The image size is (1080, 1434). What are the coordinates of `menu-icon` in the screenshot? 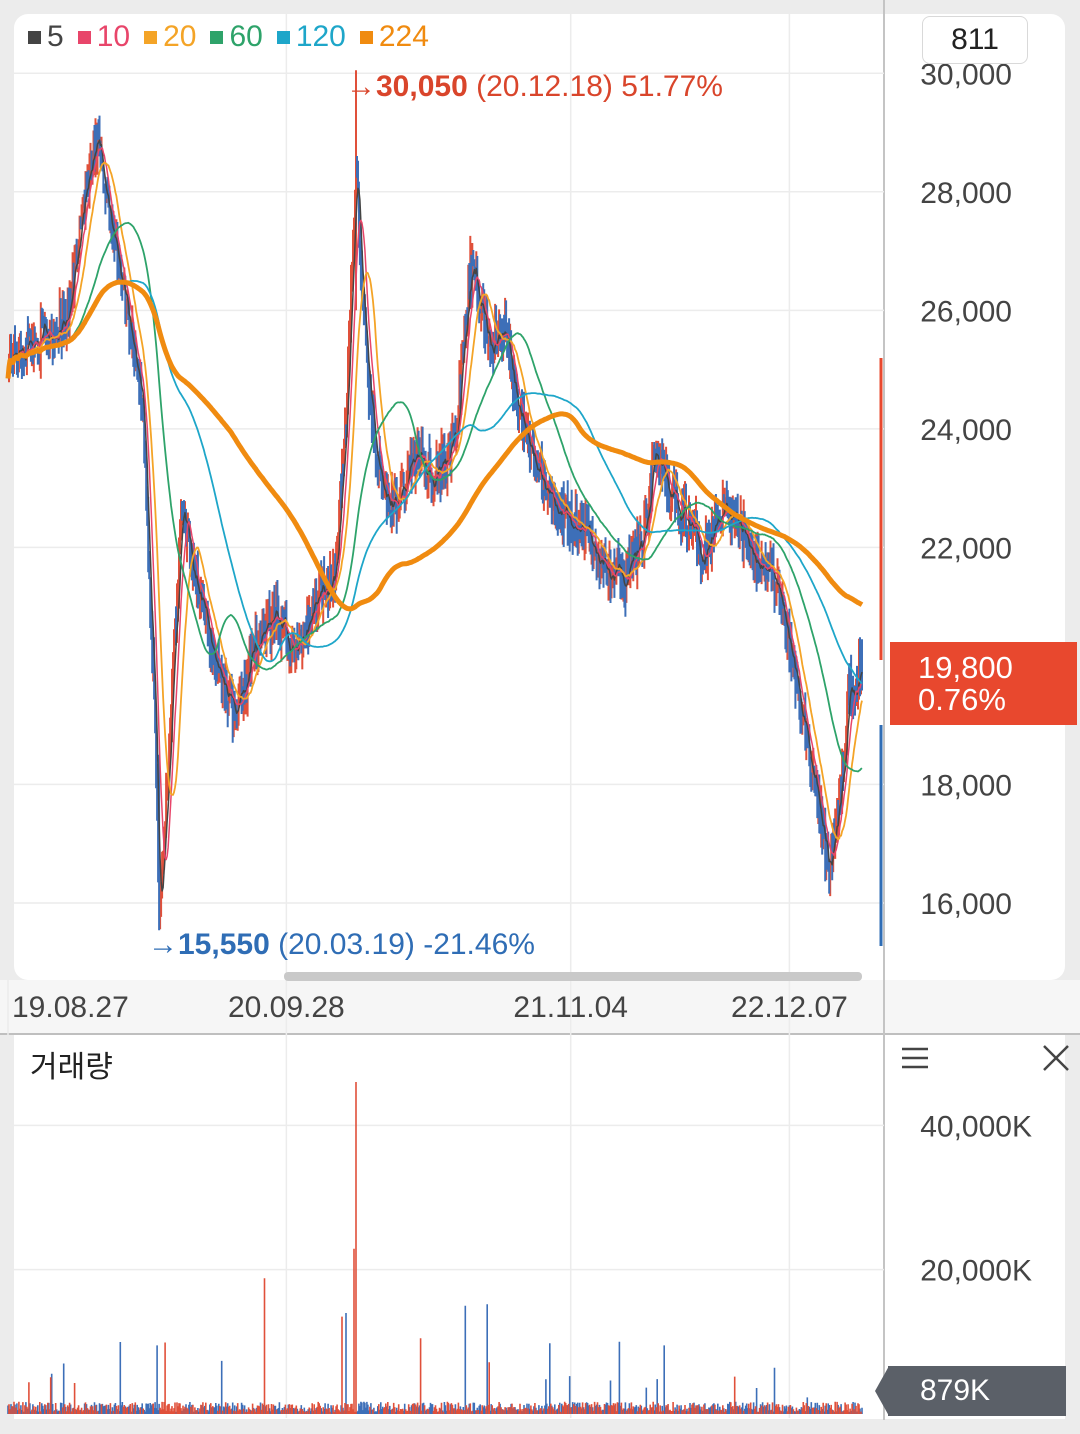 It's located at (915, 1058).